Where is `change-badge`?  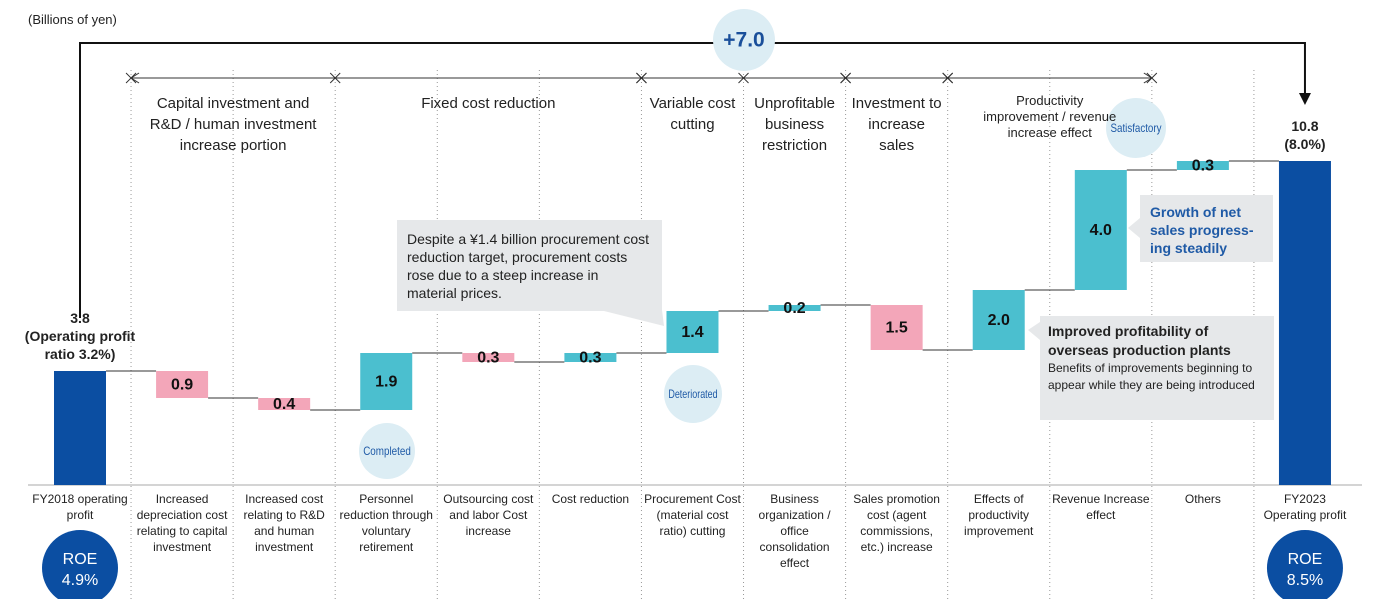 change-badge is located at coordinates (744, 40).